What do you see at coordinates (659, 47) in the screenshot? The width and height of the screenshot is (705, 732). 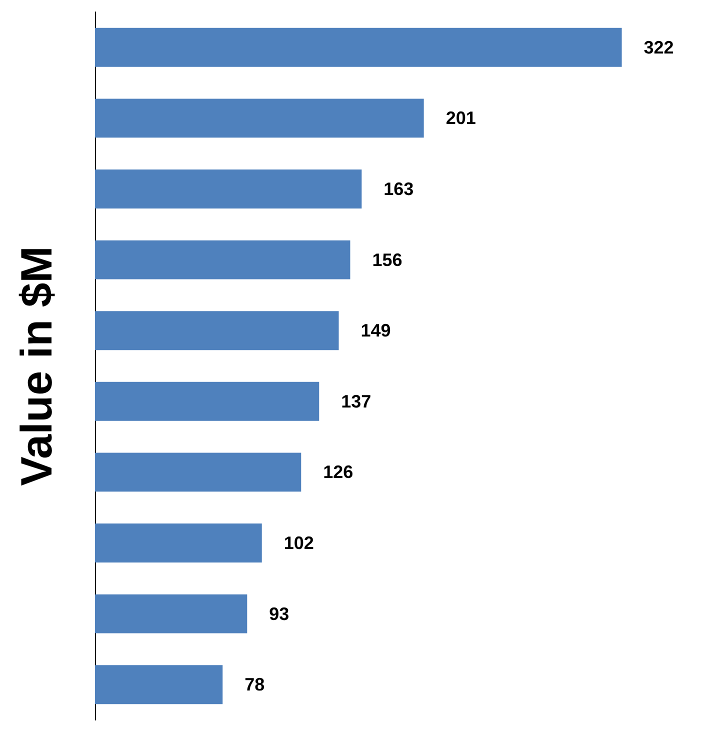 I see `data-label: 322` at bounding box center [659, 47].